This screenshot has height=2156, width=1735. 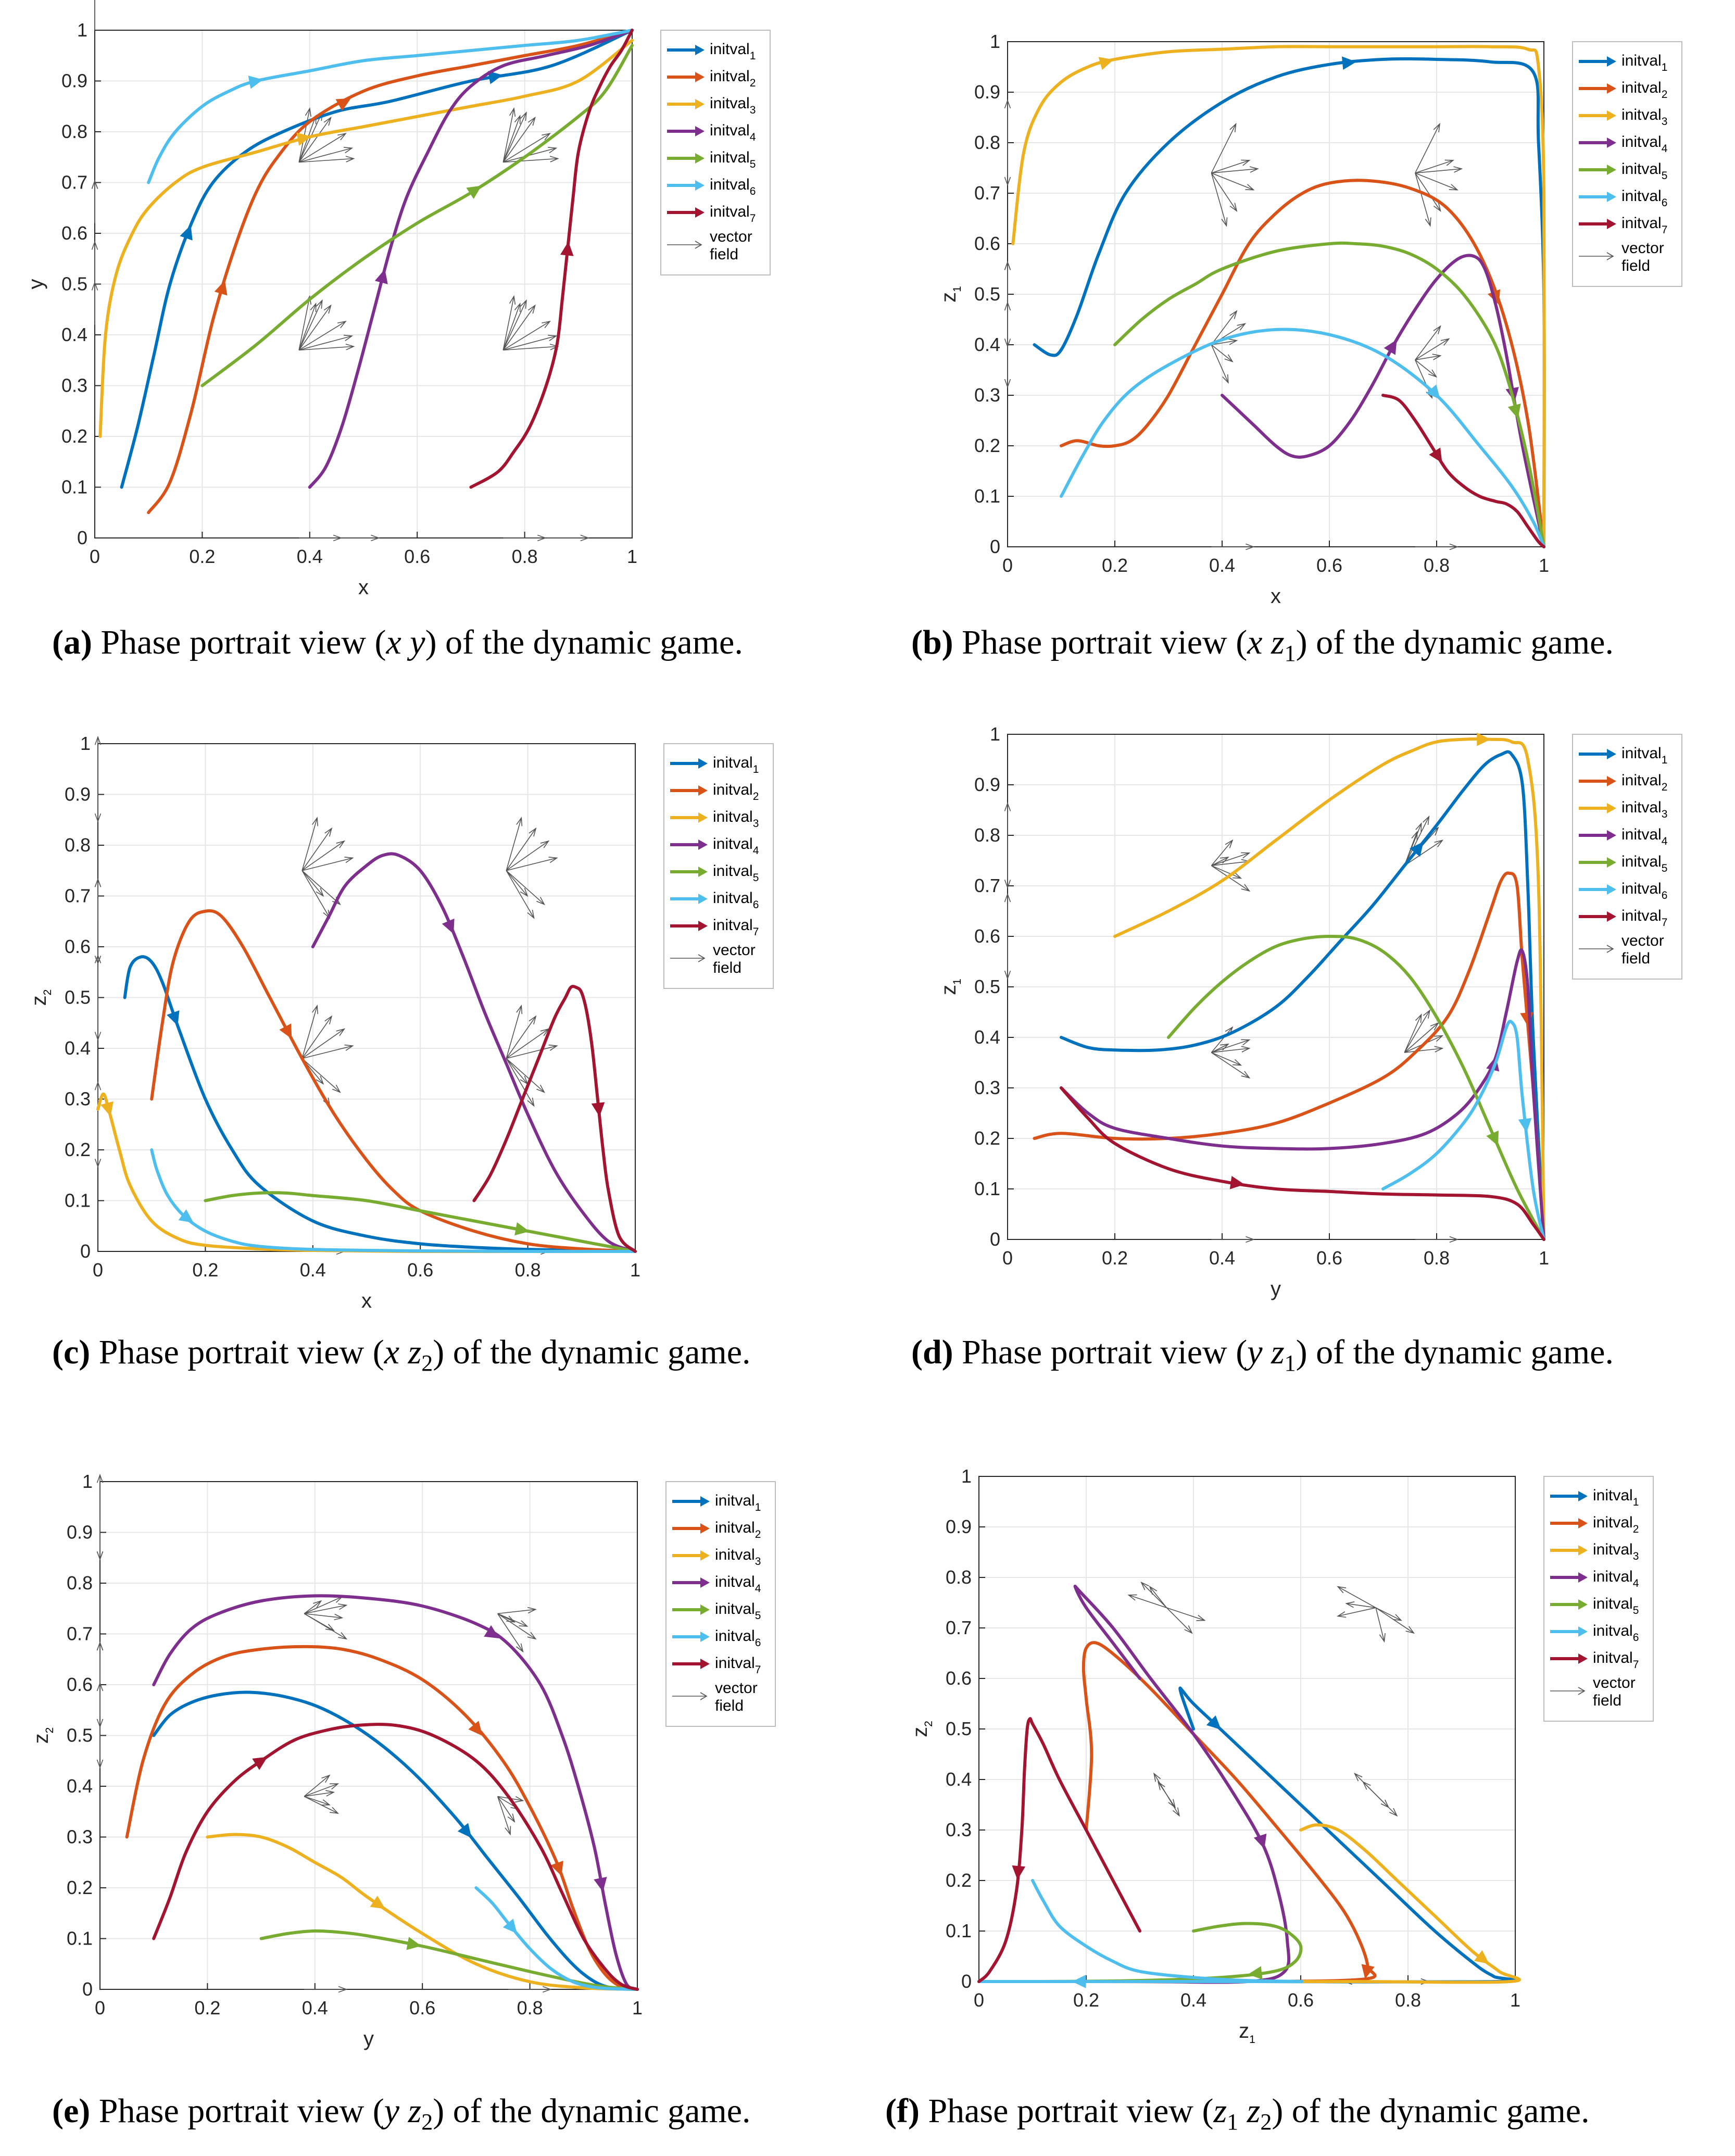 What do you see at coordinates (1232, 2122) in the screenshot?
I see `caption-subscript: 1` at bounding box center [1232, 2122].